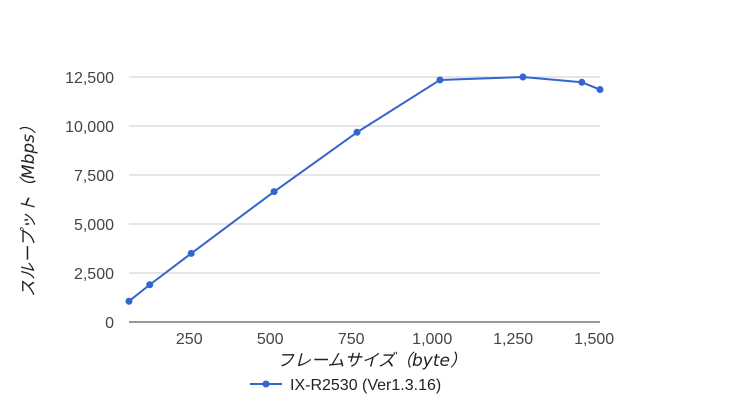 This screenshot has height=400, width=730. What do you see at coordinates (513, 339) in the screenshot?
I see `x-tick-label: 1,250` at bounding box center [513, 339].